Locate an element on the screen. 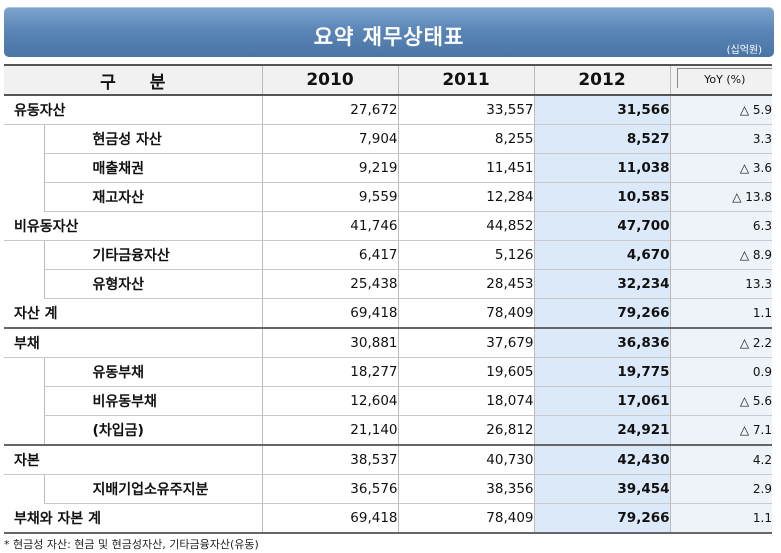  table-row: 지배기업소유주지분 36,576 38,356 39,454 2.9 is located at coordinates (388, 489).